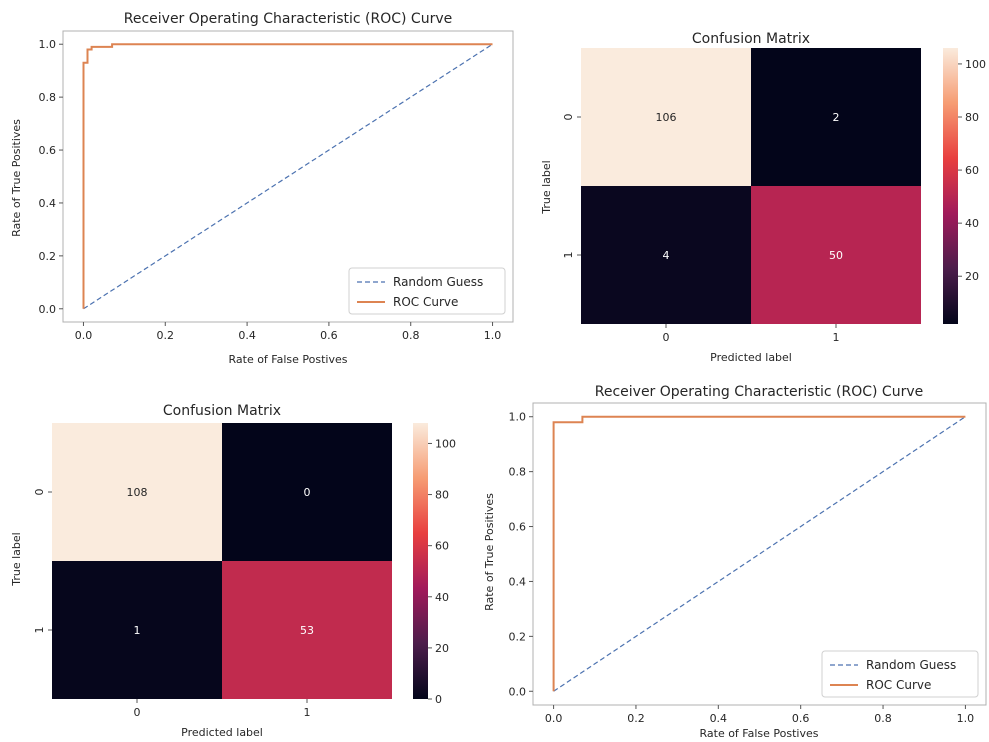  I want to click on roc-curve-line, so click(287, 176).